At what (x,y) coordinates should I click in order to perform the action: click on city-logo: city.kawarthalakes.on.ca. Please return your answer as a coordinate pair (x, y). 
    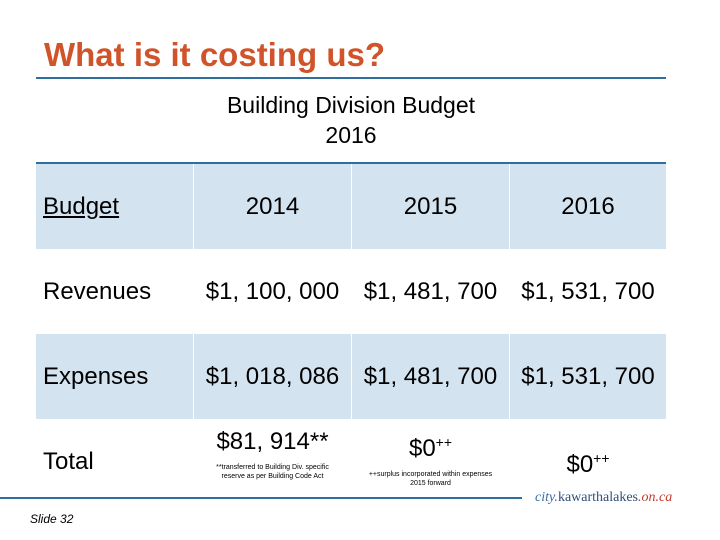
    Looking at the image, I should click on (603, 498).